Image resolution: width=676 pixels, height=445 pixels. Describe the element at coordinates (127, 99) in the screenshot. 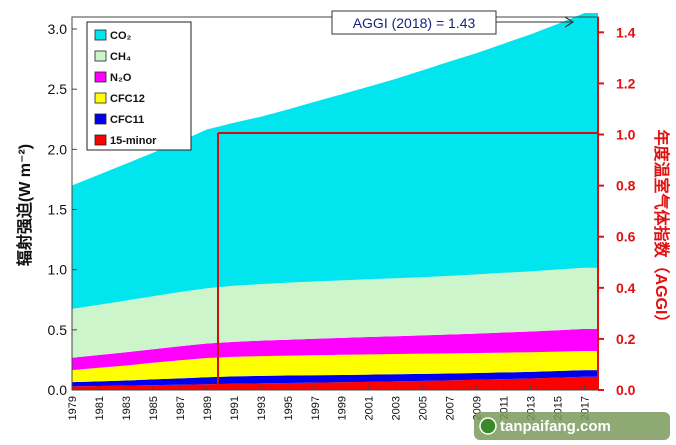

I see `legend-label: CFC12` at that location.